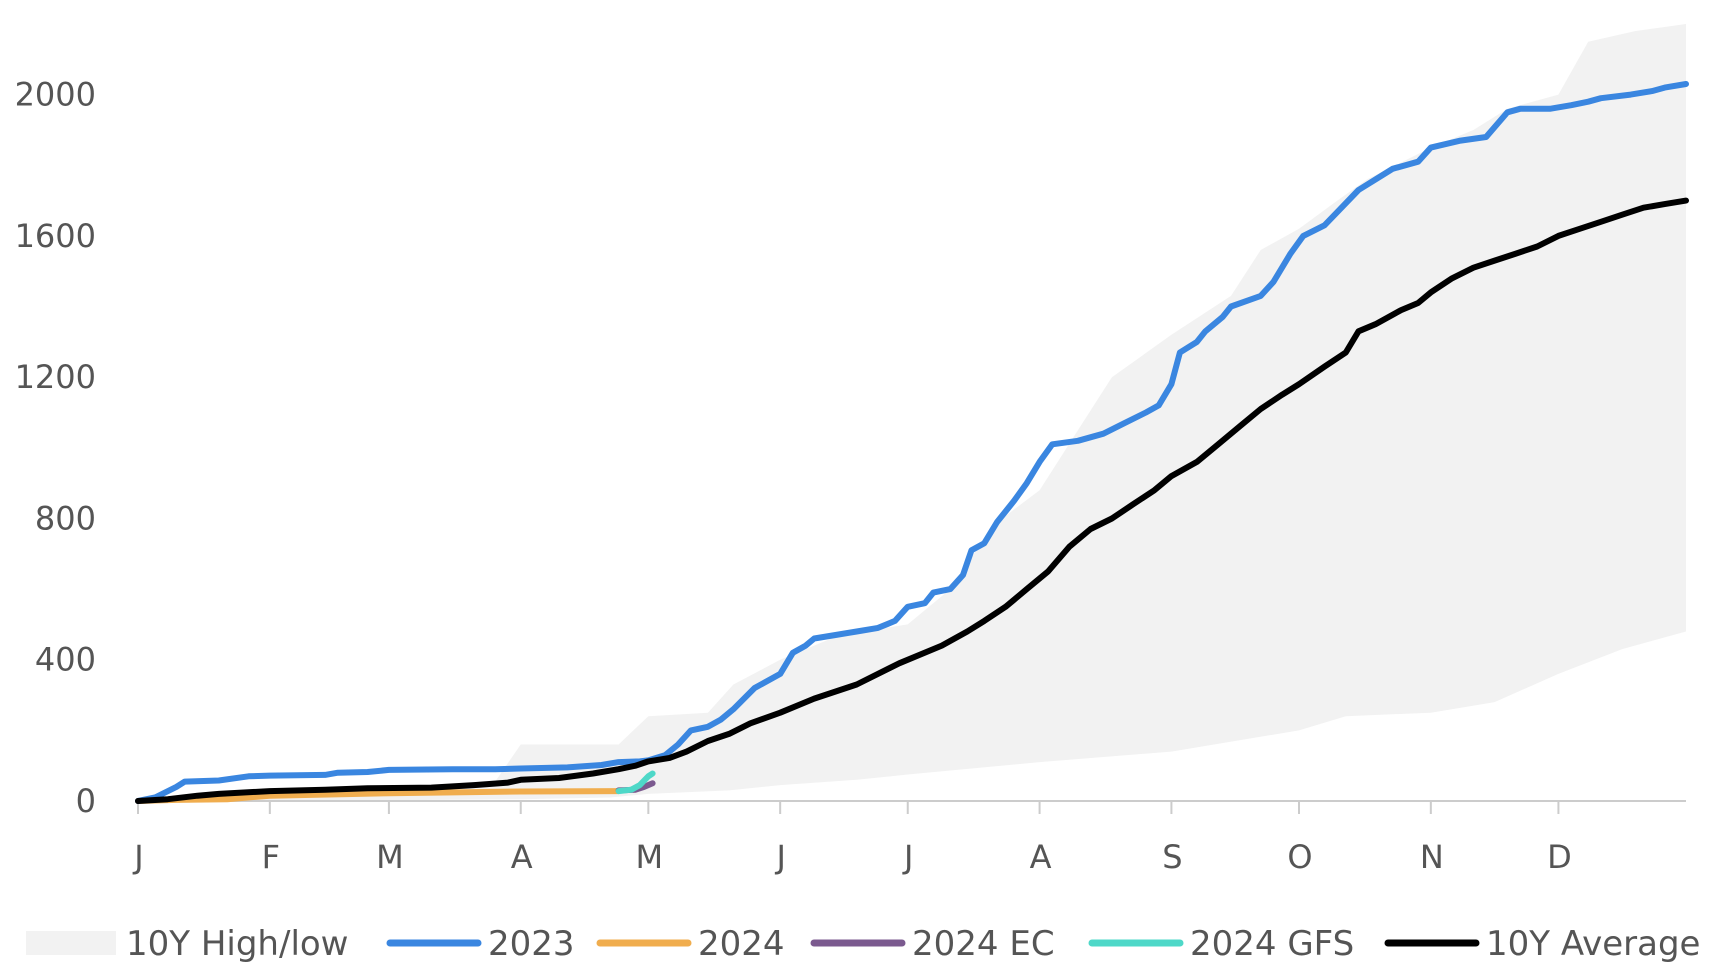 The width and height of the screenshot is (1709, 974). Describe the element at coordinates (55, 377) in the screenshot. I see `y-tick-label: 1200` at that location.